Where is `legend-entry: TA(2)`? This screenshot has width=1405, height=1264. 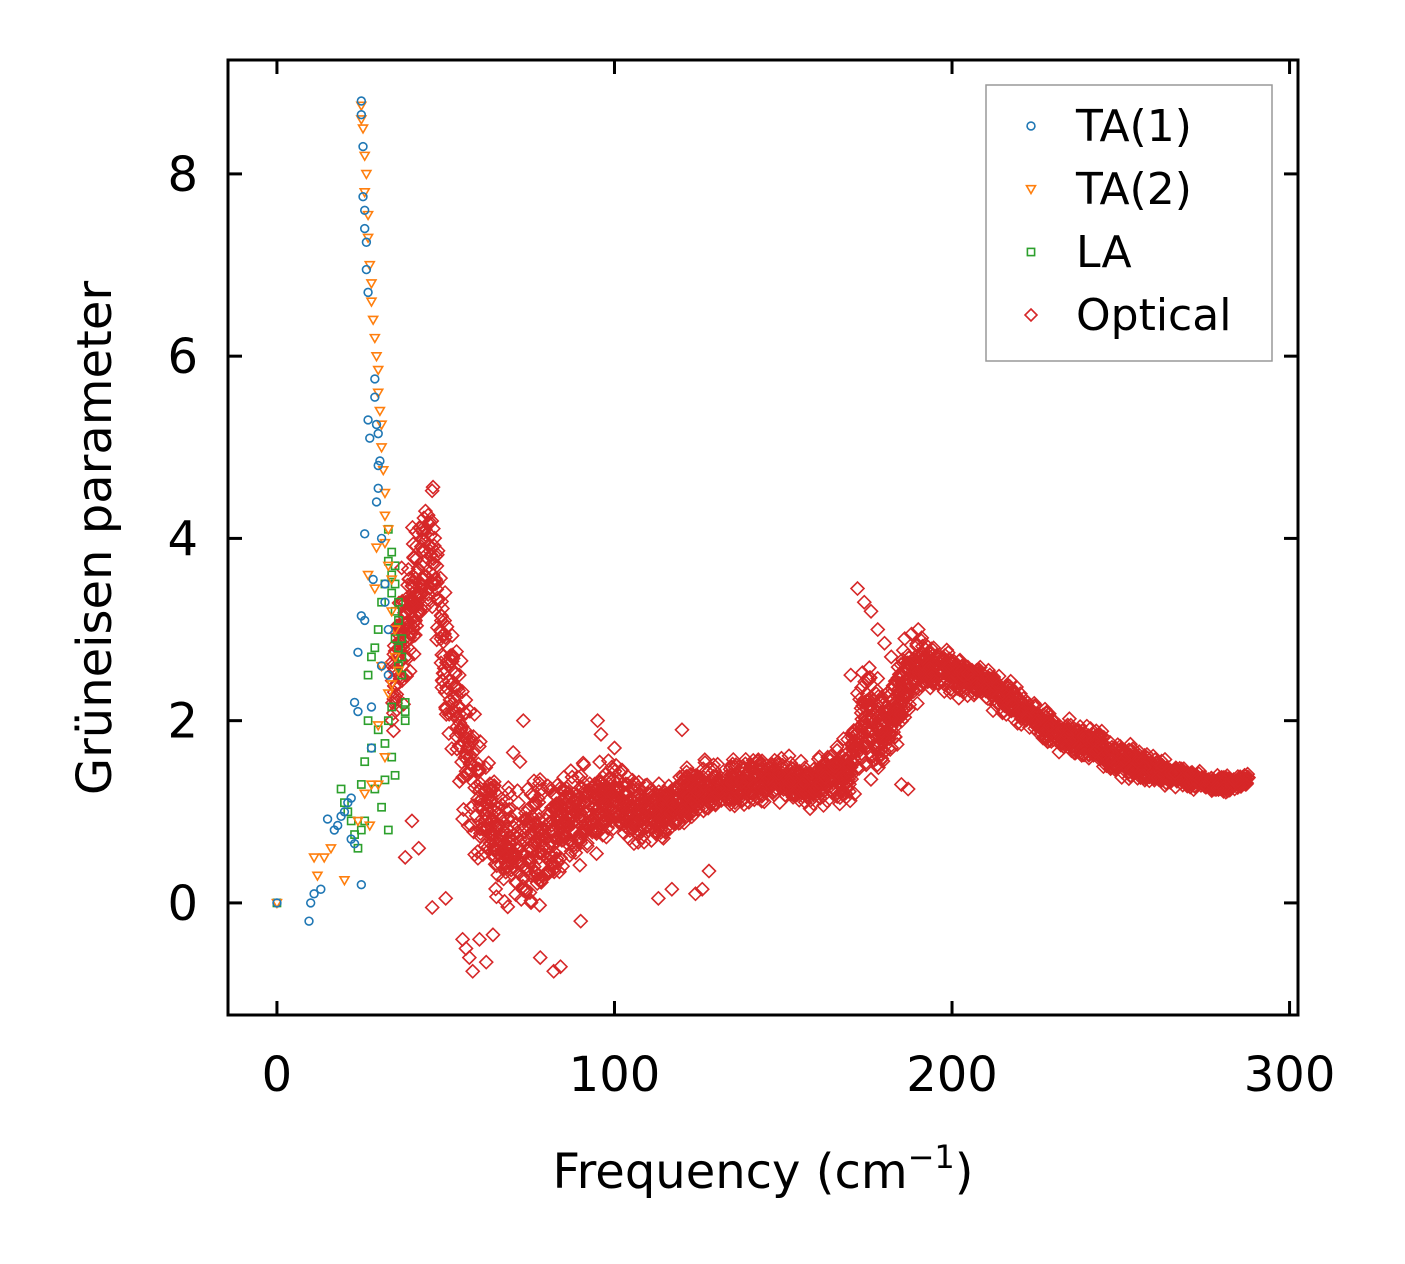 legend-entry: TA(2) is located at coordinates (1108, 189).